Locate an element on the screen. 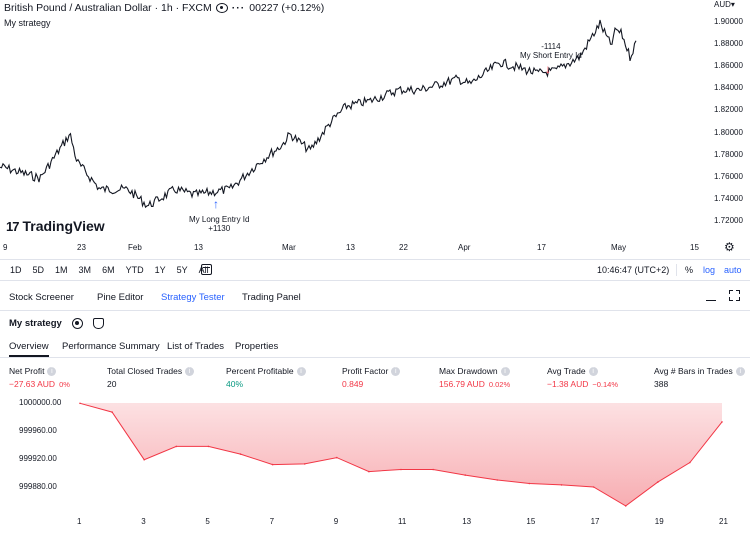 The width and height of the screenshot is (750, 537). long-entry-name: My Long Entry Id is located at coordinates (219, 219).